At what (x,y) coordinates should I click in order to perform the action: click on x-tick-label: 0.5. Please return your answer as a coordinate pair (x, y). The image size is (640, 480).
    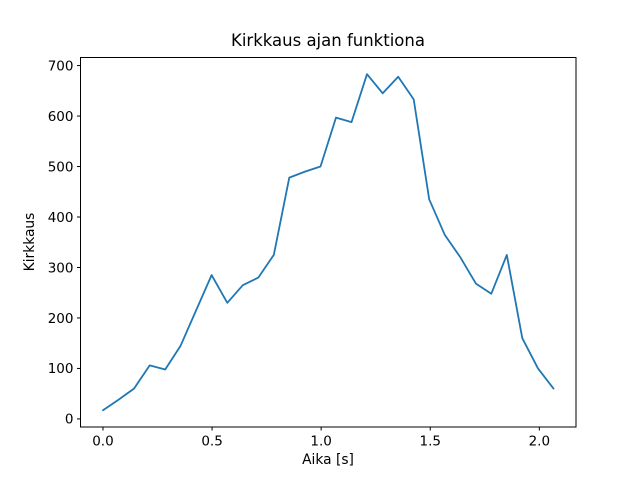
    Looking at the image, I should click on (211, 442).